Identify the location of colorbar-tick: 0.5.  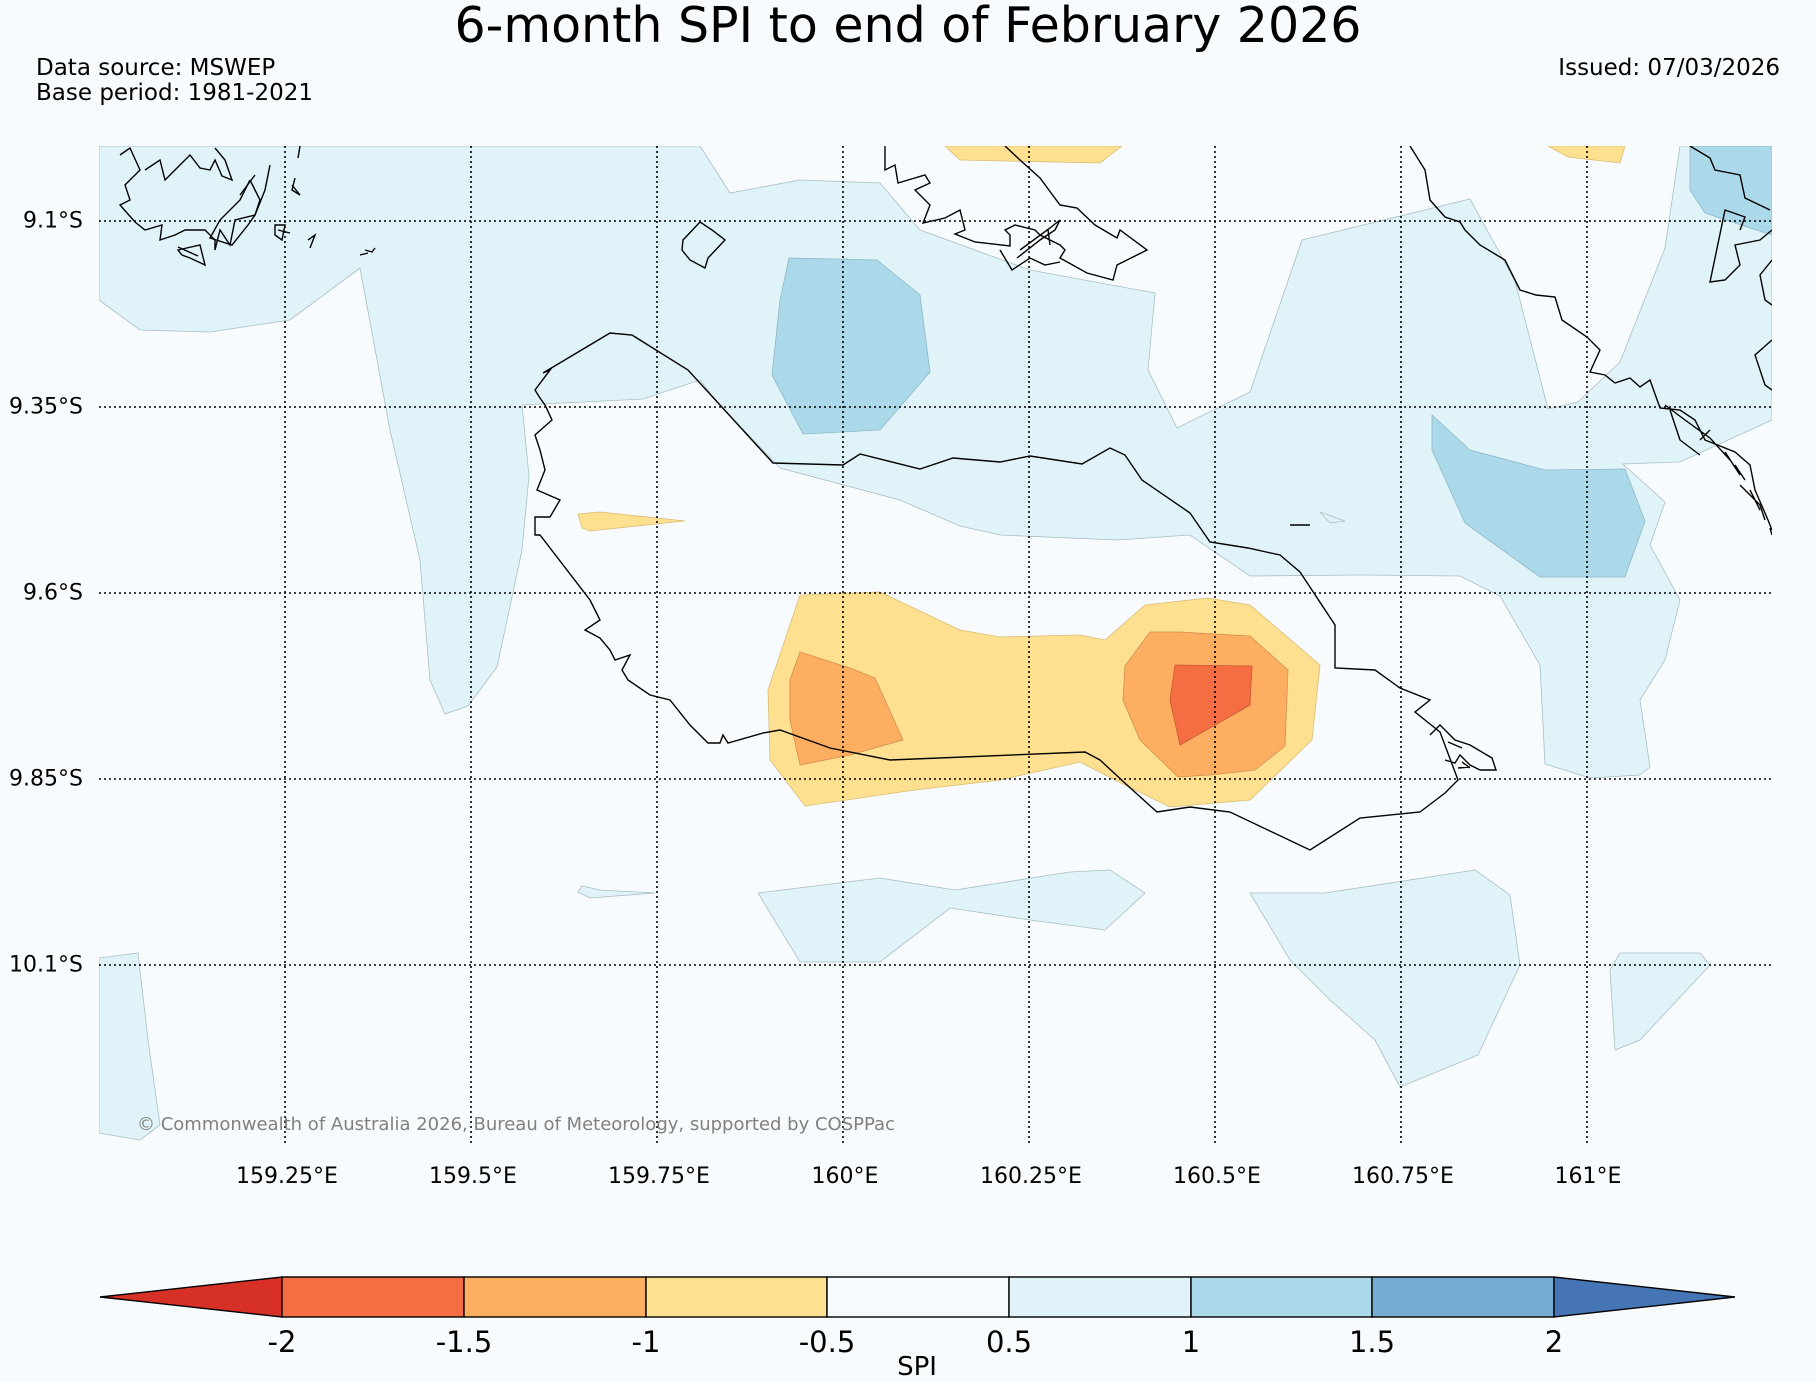
(1009, 1342).